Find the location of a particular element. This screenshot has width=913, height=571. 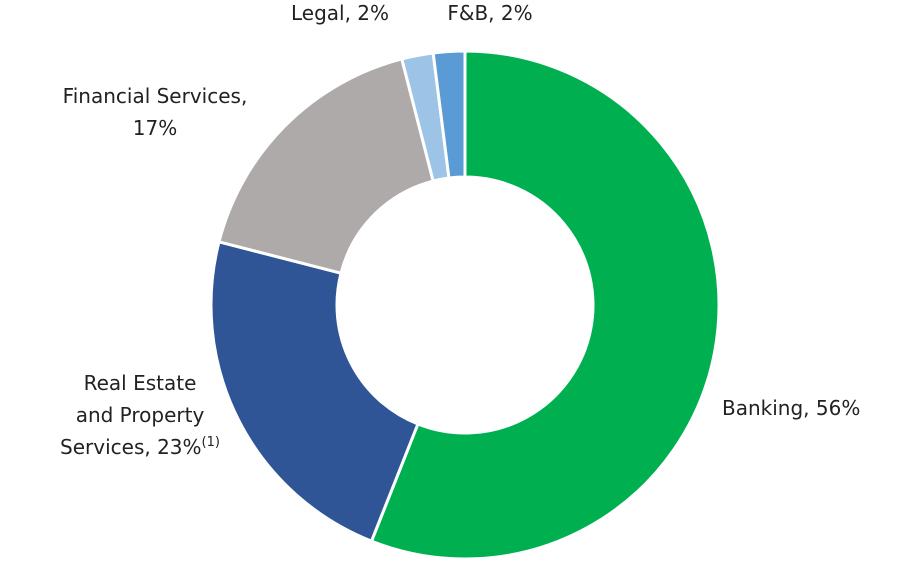

label-line: Legal, 2% is located at coordinates (340, 13).